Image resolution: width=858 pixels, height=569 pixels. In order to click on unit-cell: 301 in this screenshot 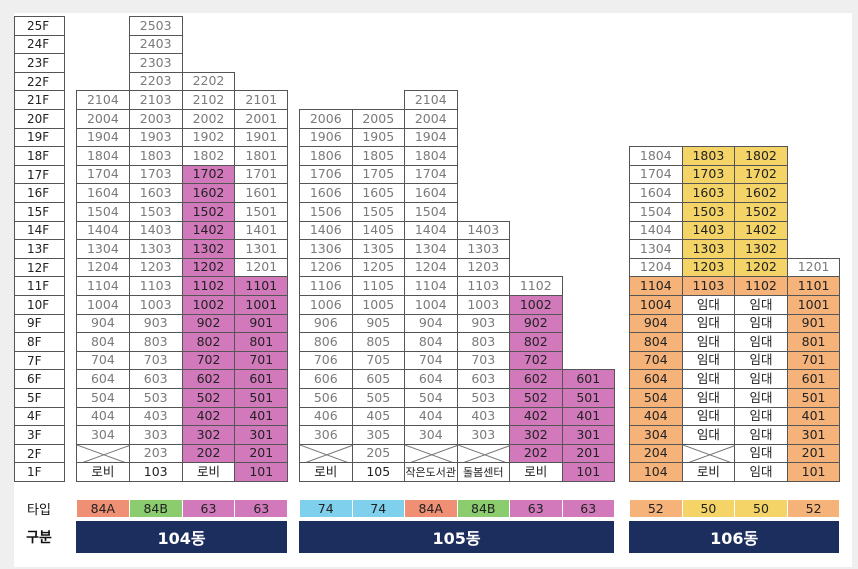, I will do `click(261, 435)`.